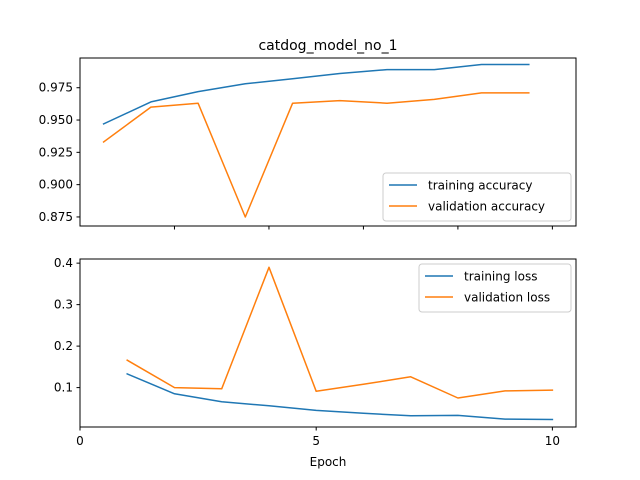 Image resolution: width=640 pixels, height=480 pixels. Describe the element at coordinates (552, 441) in the screenshot. I see `x-tick-label: 10` at that location.